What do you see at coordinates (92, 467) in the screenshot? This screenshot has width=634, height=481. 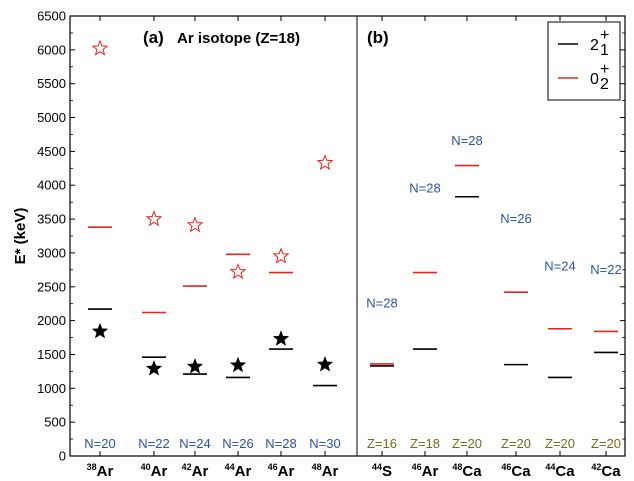 I see `isotope-mass-number: 38` at bounding box center [92, 467].